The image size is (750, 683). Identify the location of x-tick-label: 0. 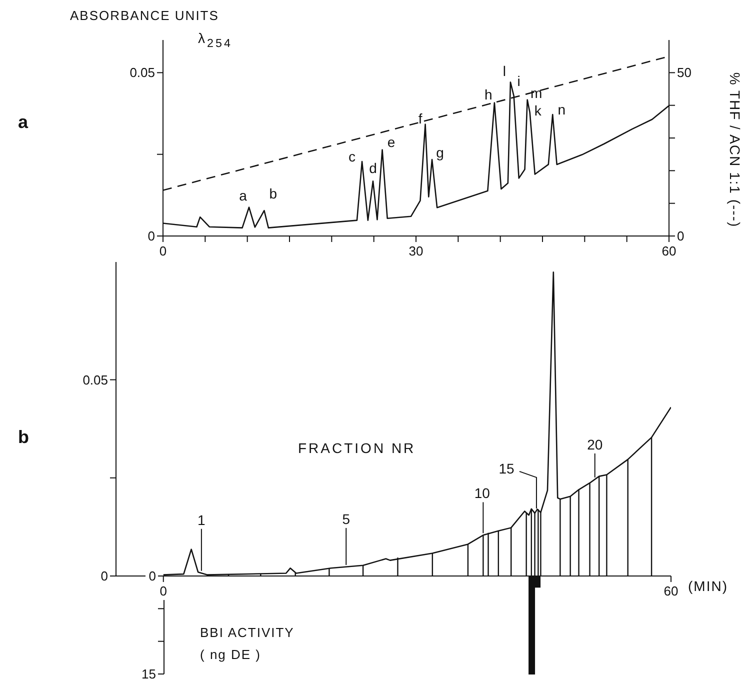
(163, 251).